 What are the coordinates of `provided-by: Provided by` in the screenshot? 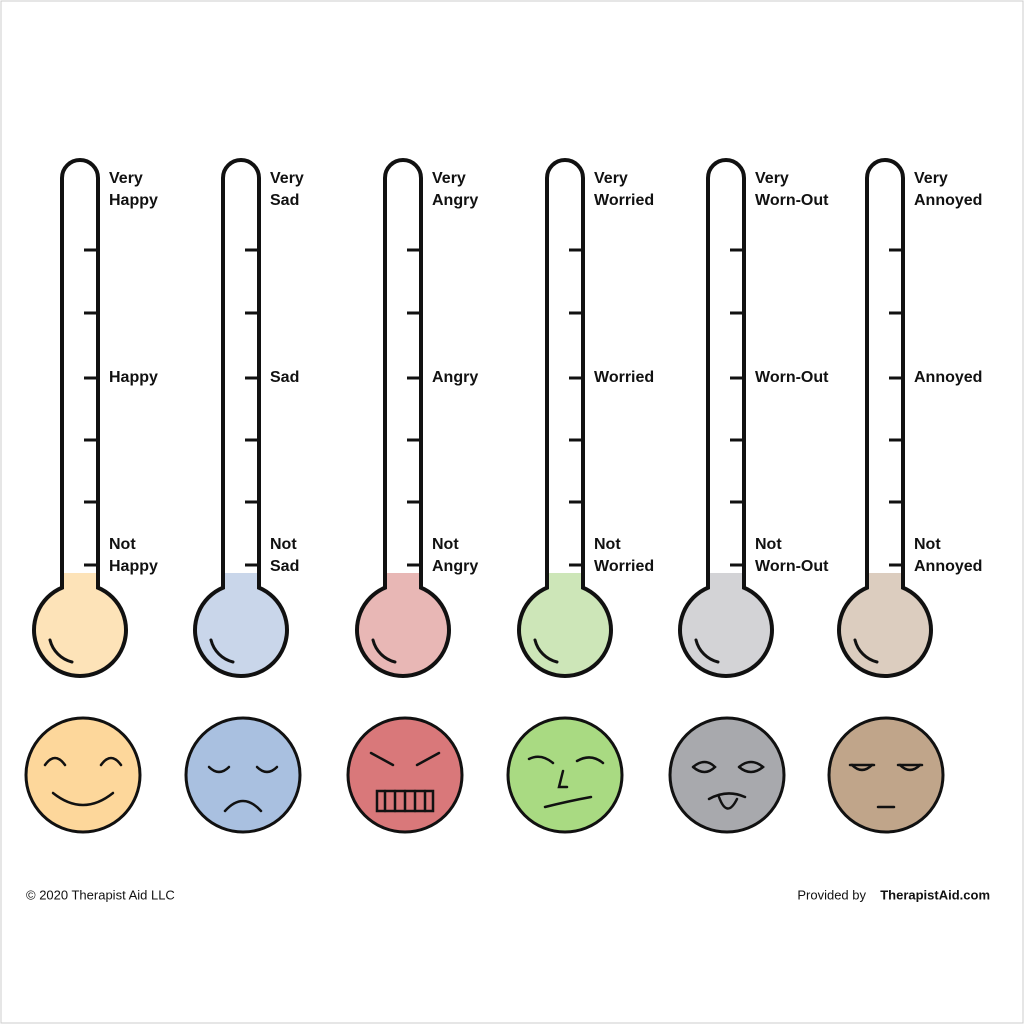 It's located at (831, 894).